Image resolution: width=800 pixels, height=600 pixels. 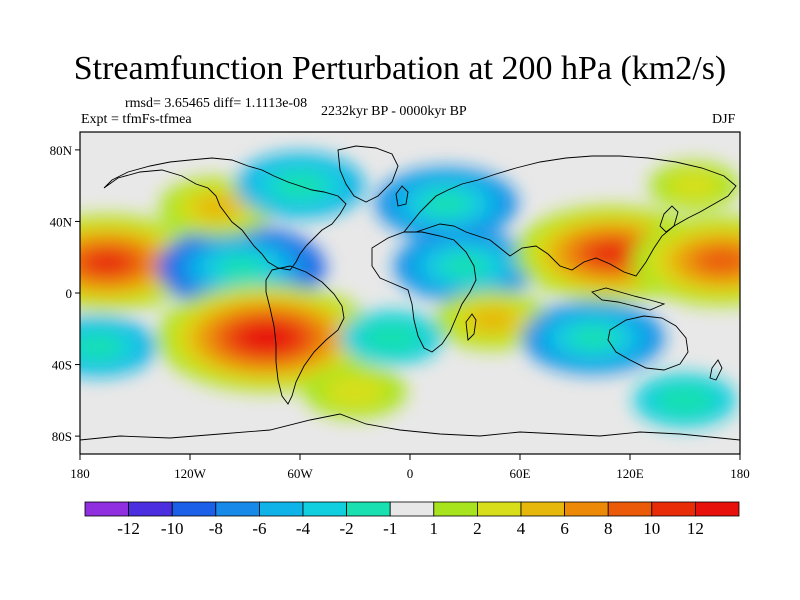 What do you see at coordinates (62, 436) in the screenshot?
I see `y-tick-label: 80S` at bounding box center [62, 436].